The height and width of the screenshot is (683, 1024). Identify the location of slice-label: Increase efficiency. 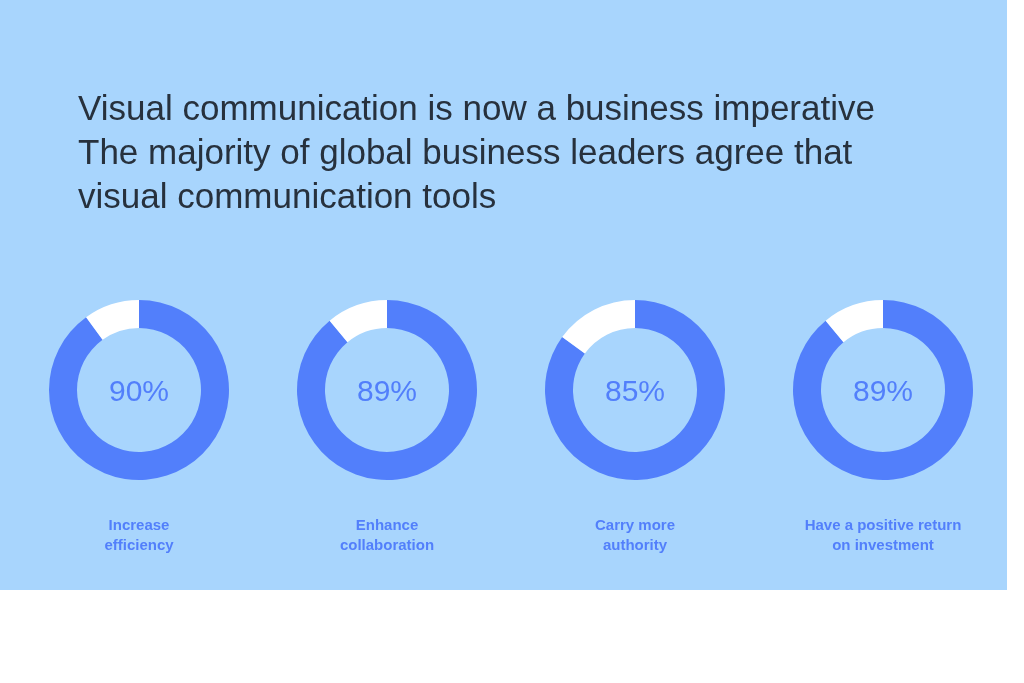
(139, 534).